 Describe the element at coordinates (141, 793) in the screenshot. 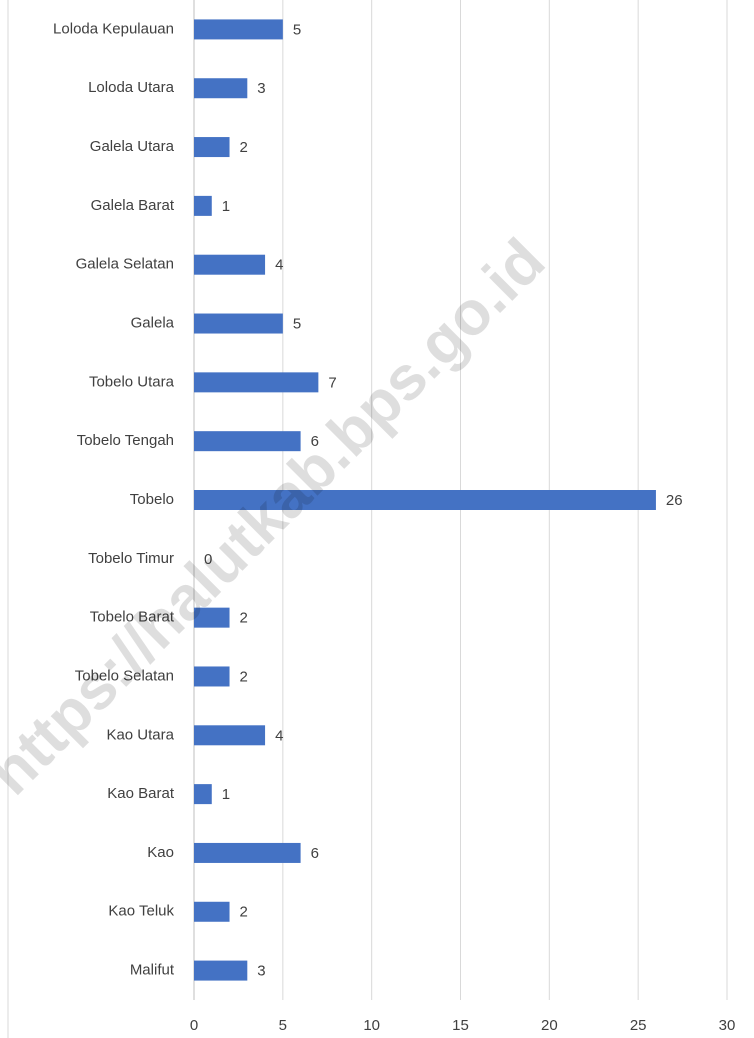

I see `y-tick-label: Kao Barat` at that location.